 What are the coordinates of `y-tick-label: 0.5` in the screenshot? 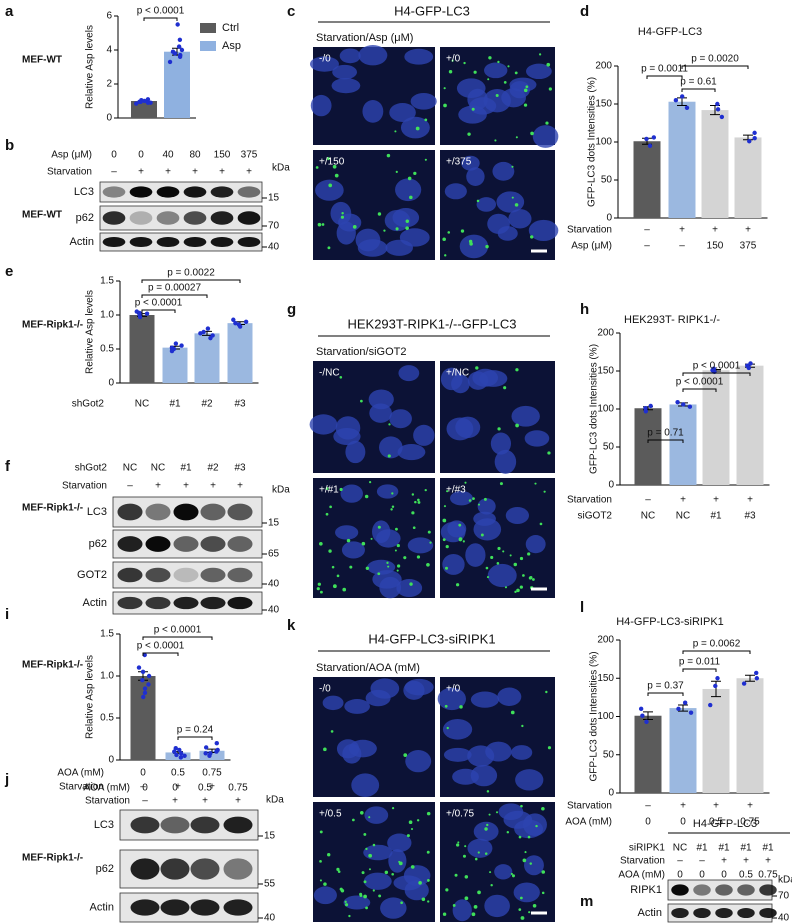 It's located at (107, 349).